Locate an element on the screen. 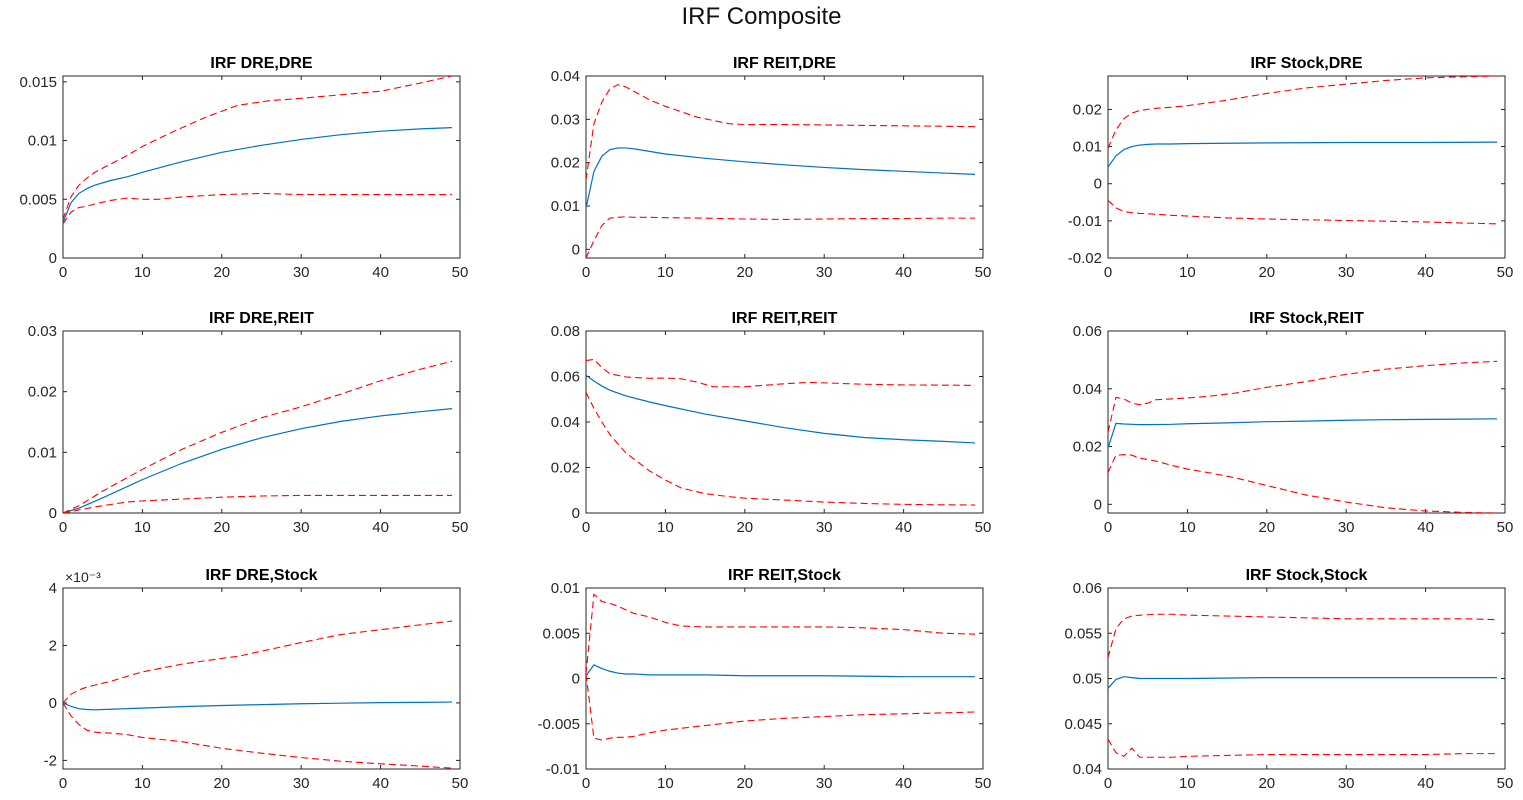 The width and height of the screenshot is (1523, 800). y-tick-label: 0.05 is located at coordinates (1087, 679).